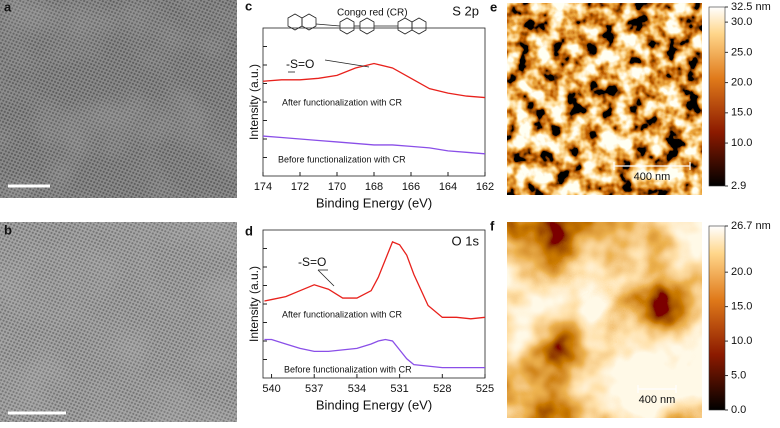 This screenshot has width=780, height=428. What do you see at coordinates (442, 389) in the screenshot?
I see `x-tick-label: 528` at bounding box center [442, 389].